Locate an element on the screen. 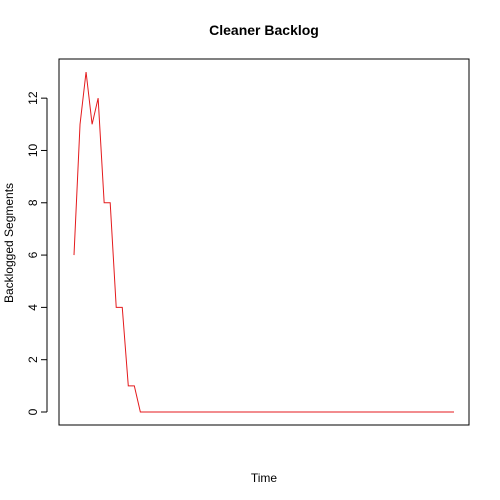  y-tick-label: 8 is located at coordinates (33, 202).